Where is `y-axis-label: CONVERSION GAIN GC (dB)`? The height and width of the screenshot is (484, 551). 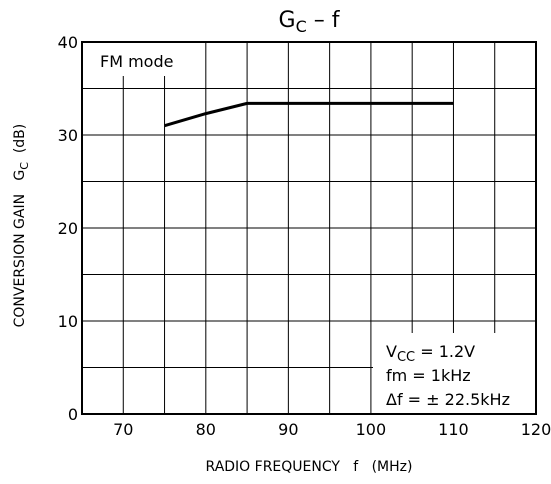 y-axis-label: CONVERSION GAIN GC (dB) is located at coordinates (21, 229).